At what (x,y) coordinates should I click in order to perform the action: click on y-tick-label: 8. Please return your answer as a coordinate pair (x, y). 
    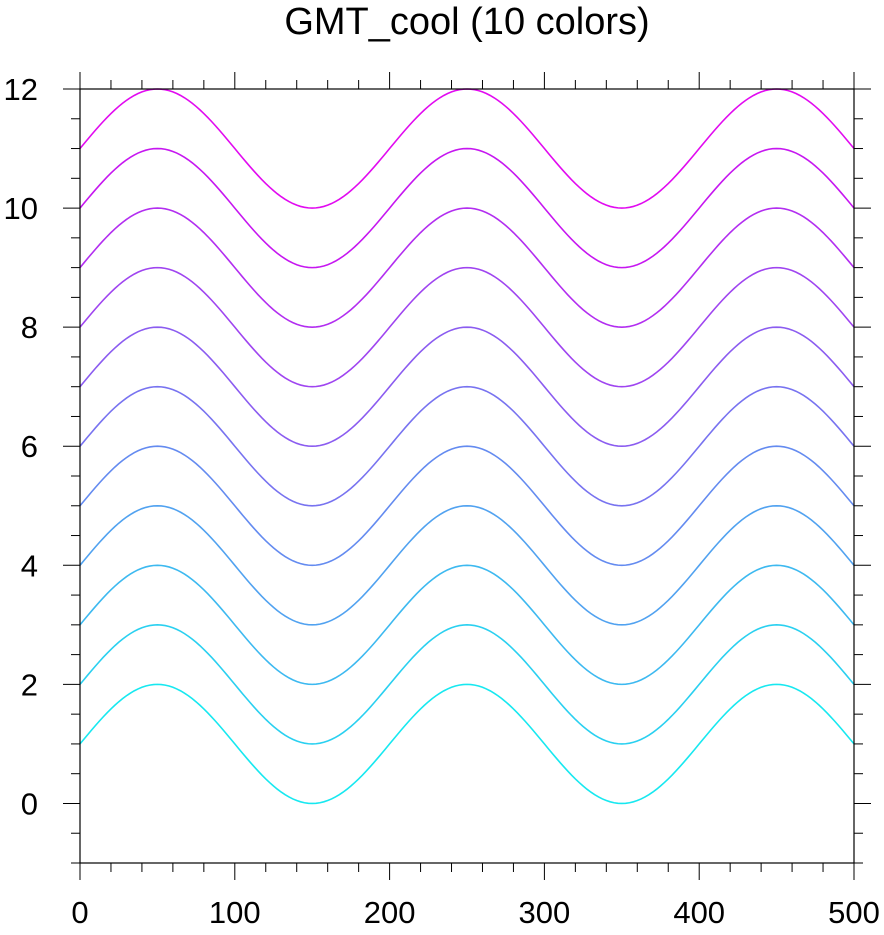
    Looking at the image, I should click on (29, 327).